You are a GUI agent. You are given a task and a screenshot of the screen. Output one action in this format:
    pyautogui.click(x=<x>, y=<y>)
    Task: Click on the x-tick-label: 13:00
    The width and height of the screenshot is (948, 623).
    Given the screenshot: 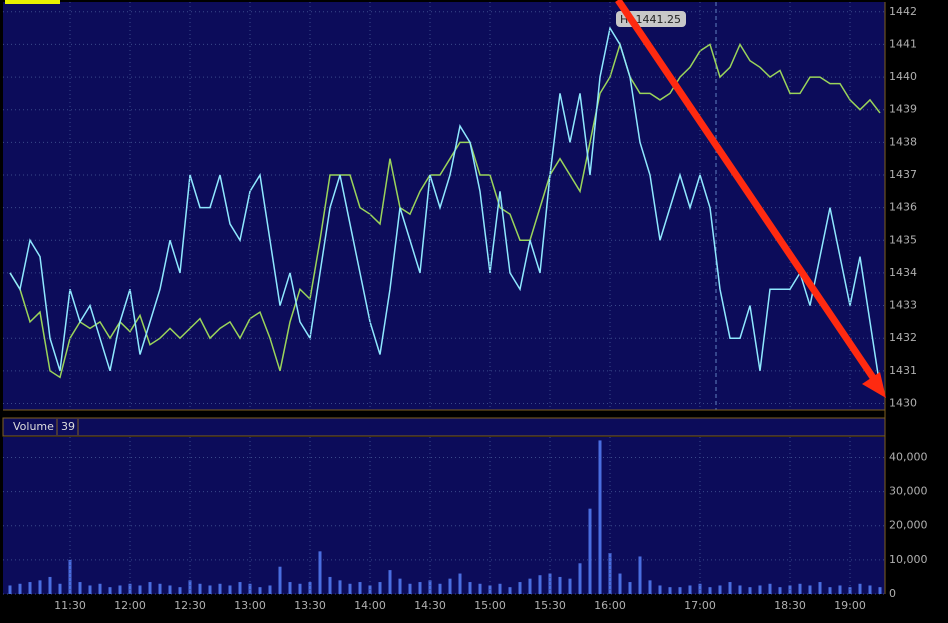 What is the action you would take?
    pyautogui.click(x=250, y=605)
    